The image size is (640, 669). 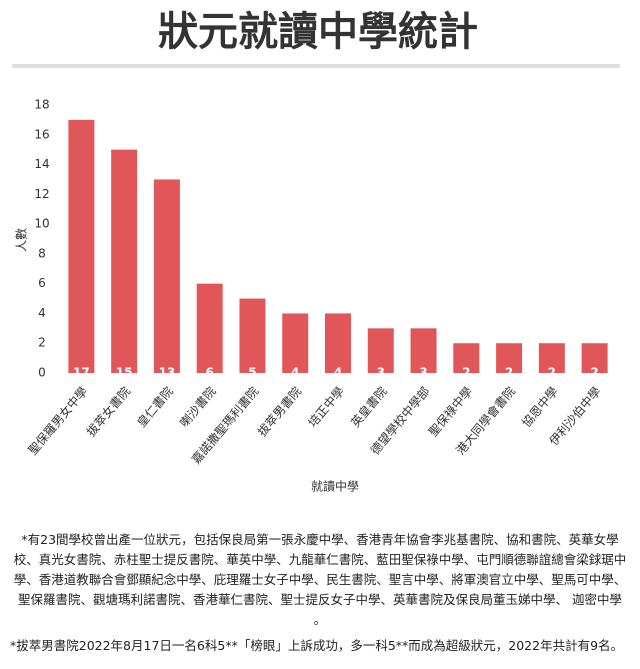 I want to click on x-tick-label: 協恩中學, so click(x=539, y=407).